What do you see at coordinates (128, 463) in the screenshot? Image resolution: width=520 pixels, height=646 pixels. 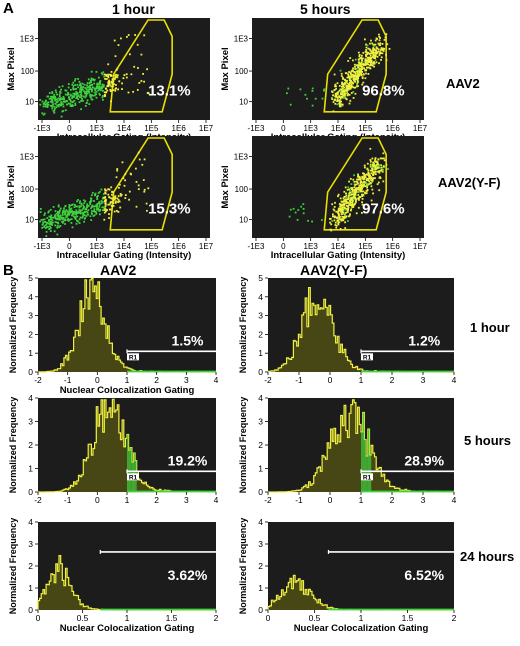 I see `gated-bar` at bounding box center [128, 463].